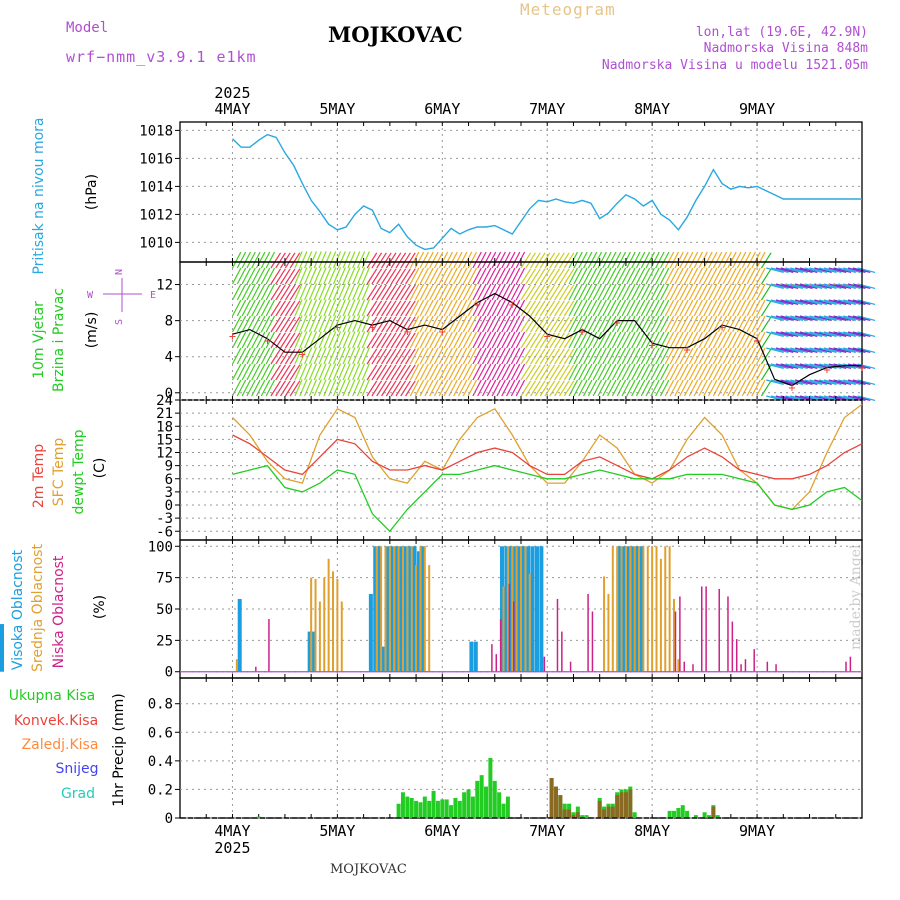  What do you see at coordinates (496, 663) in the screenshot?
I see `cloud-low-bar` at bounding box center [496, 663].